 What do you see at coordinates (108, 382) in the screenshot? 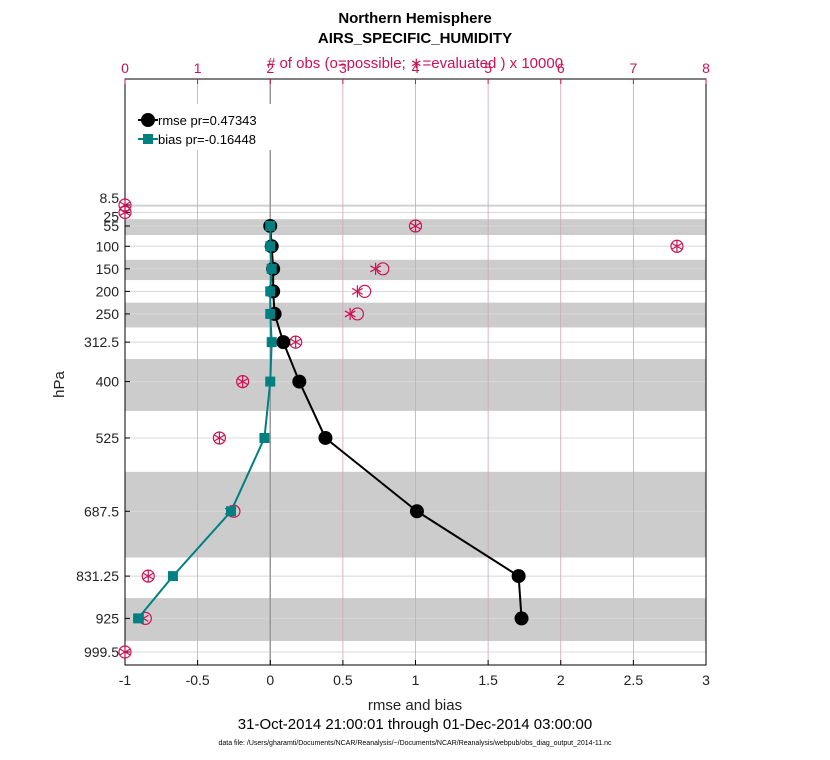
I see `y-tick-label: 400` at bounding box center [108, 382].